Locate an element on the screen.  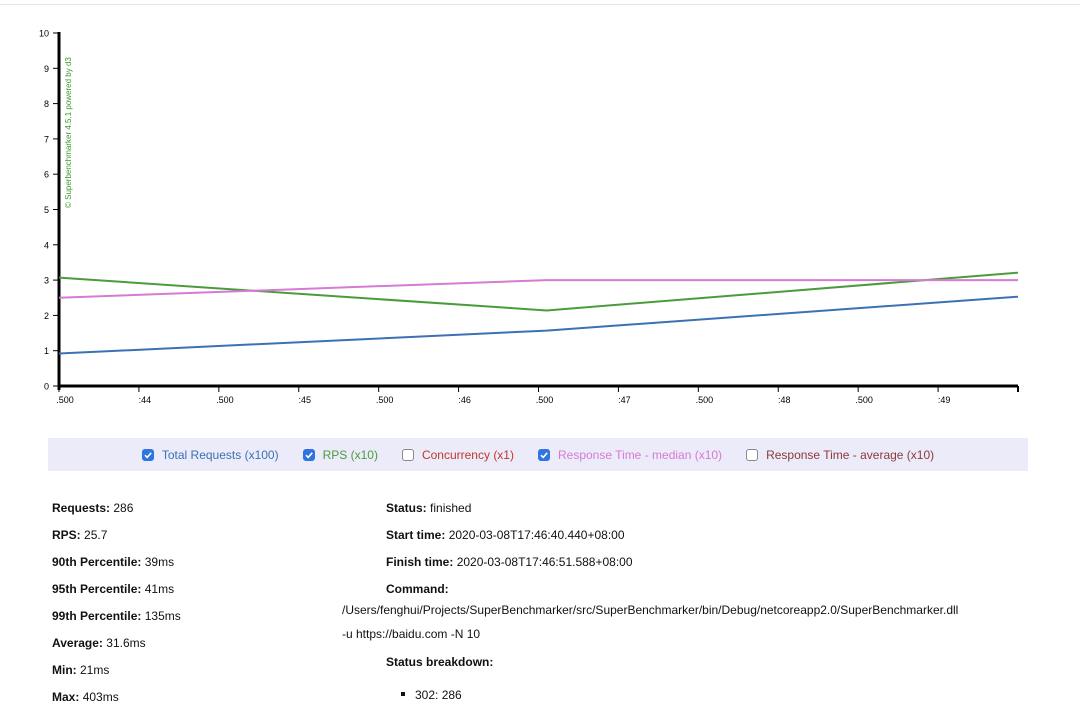
legend-checkbox-concurrency is located at coordinates (407, 454).